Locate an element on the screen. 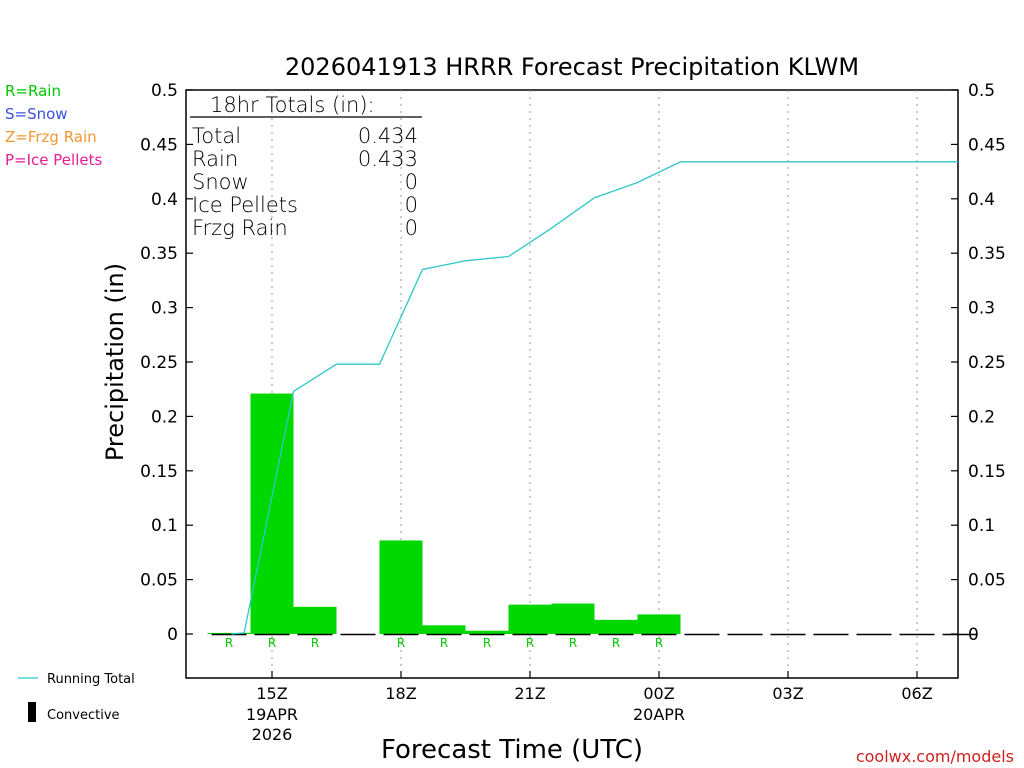 The width and height of the screenshot is (1024, 768). y-tick-label-right: 0.15 is located at coordinates (987, 472).